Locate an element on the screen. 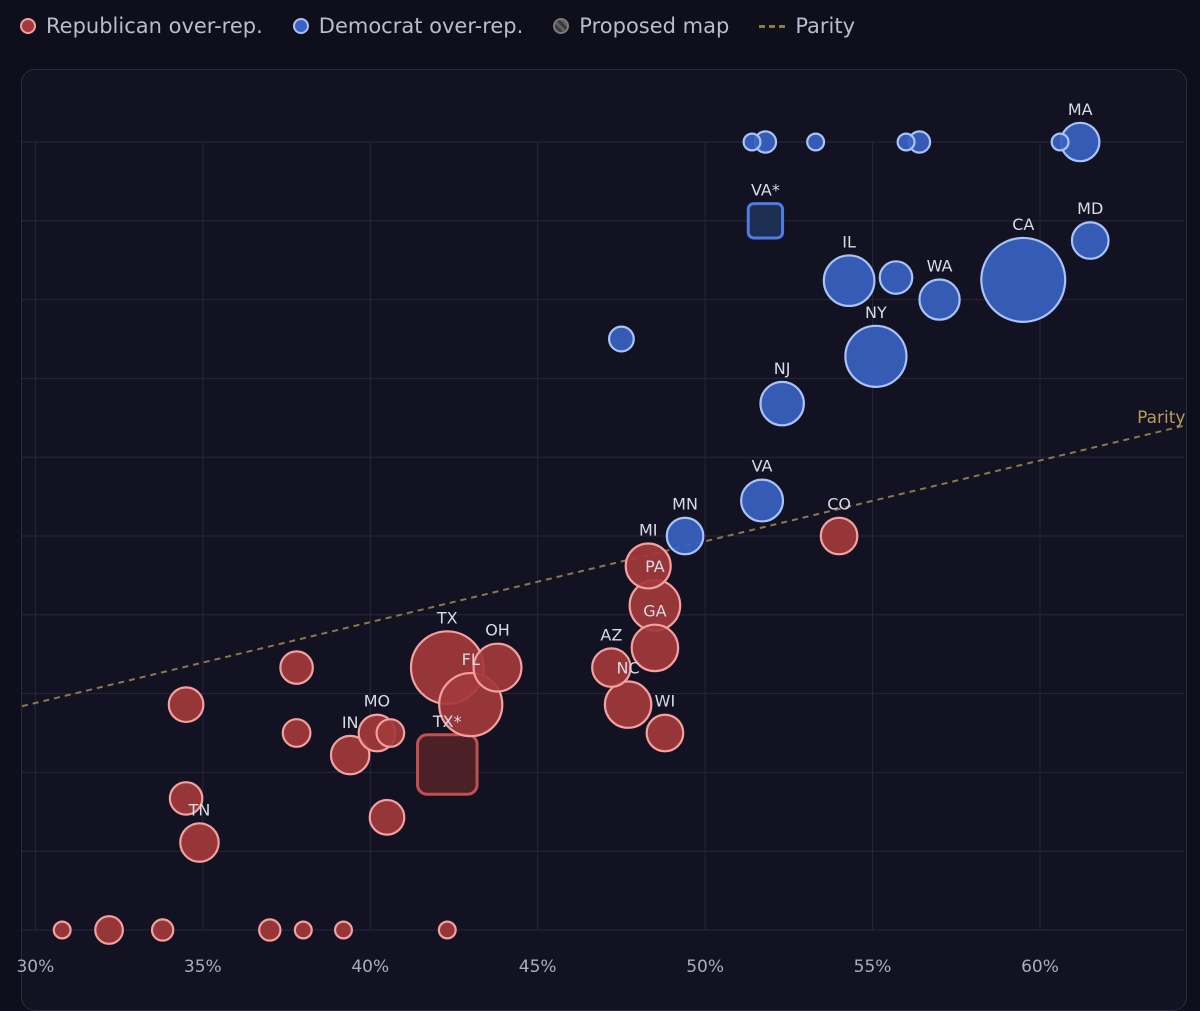 This screenshot has width=1200, height=1011. point-label-mn: MN is located at coordinates (685, 504).